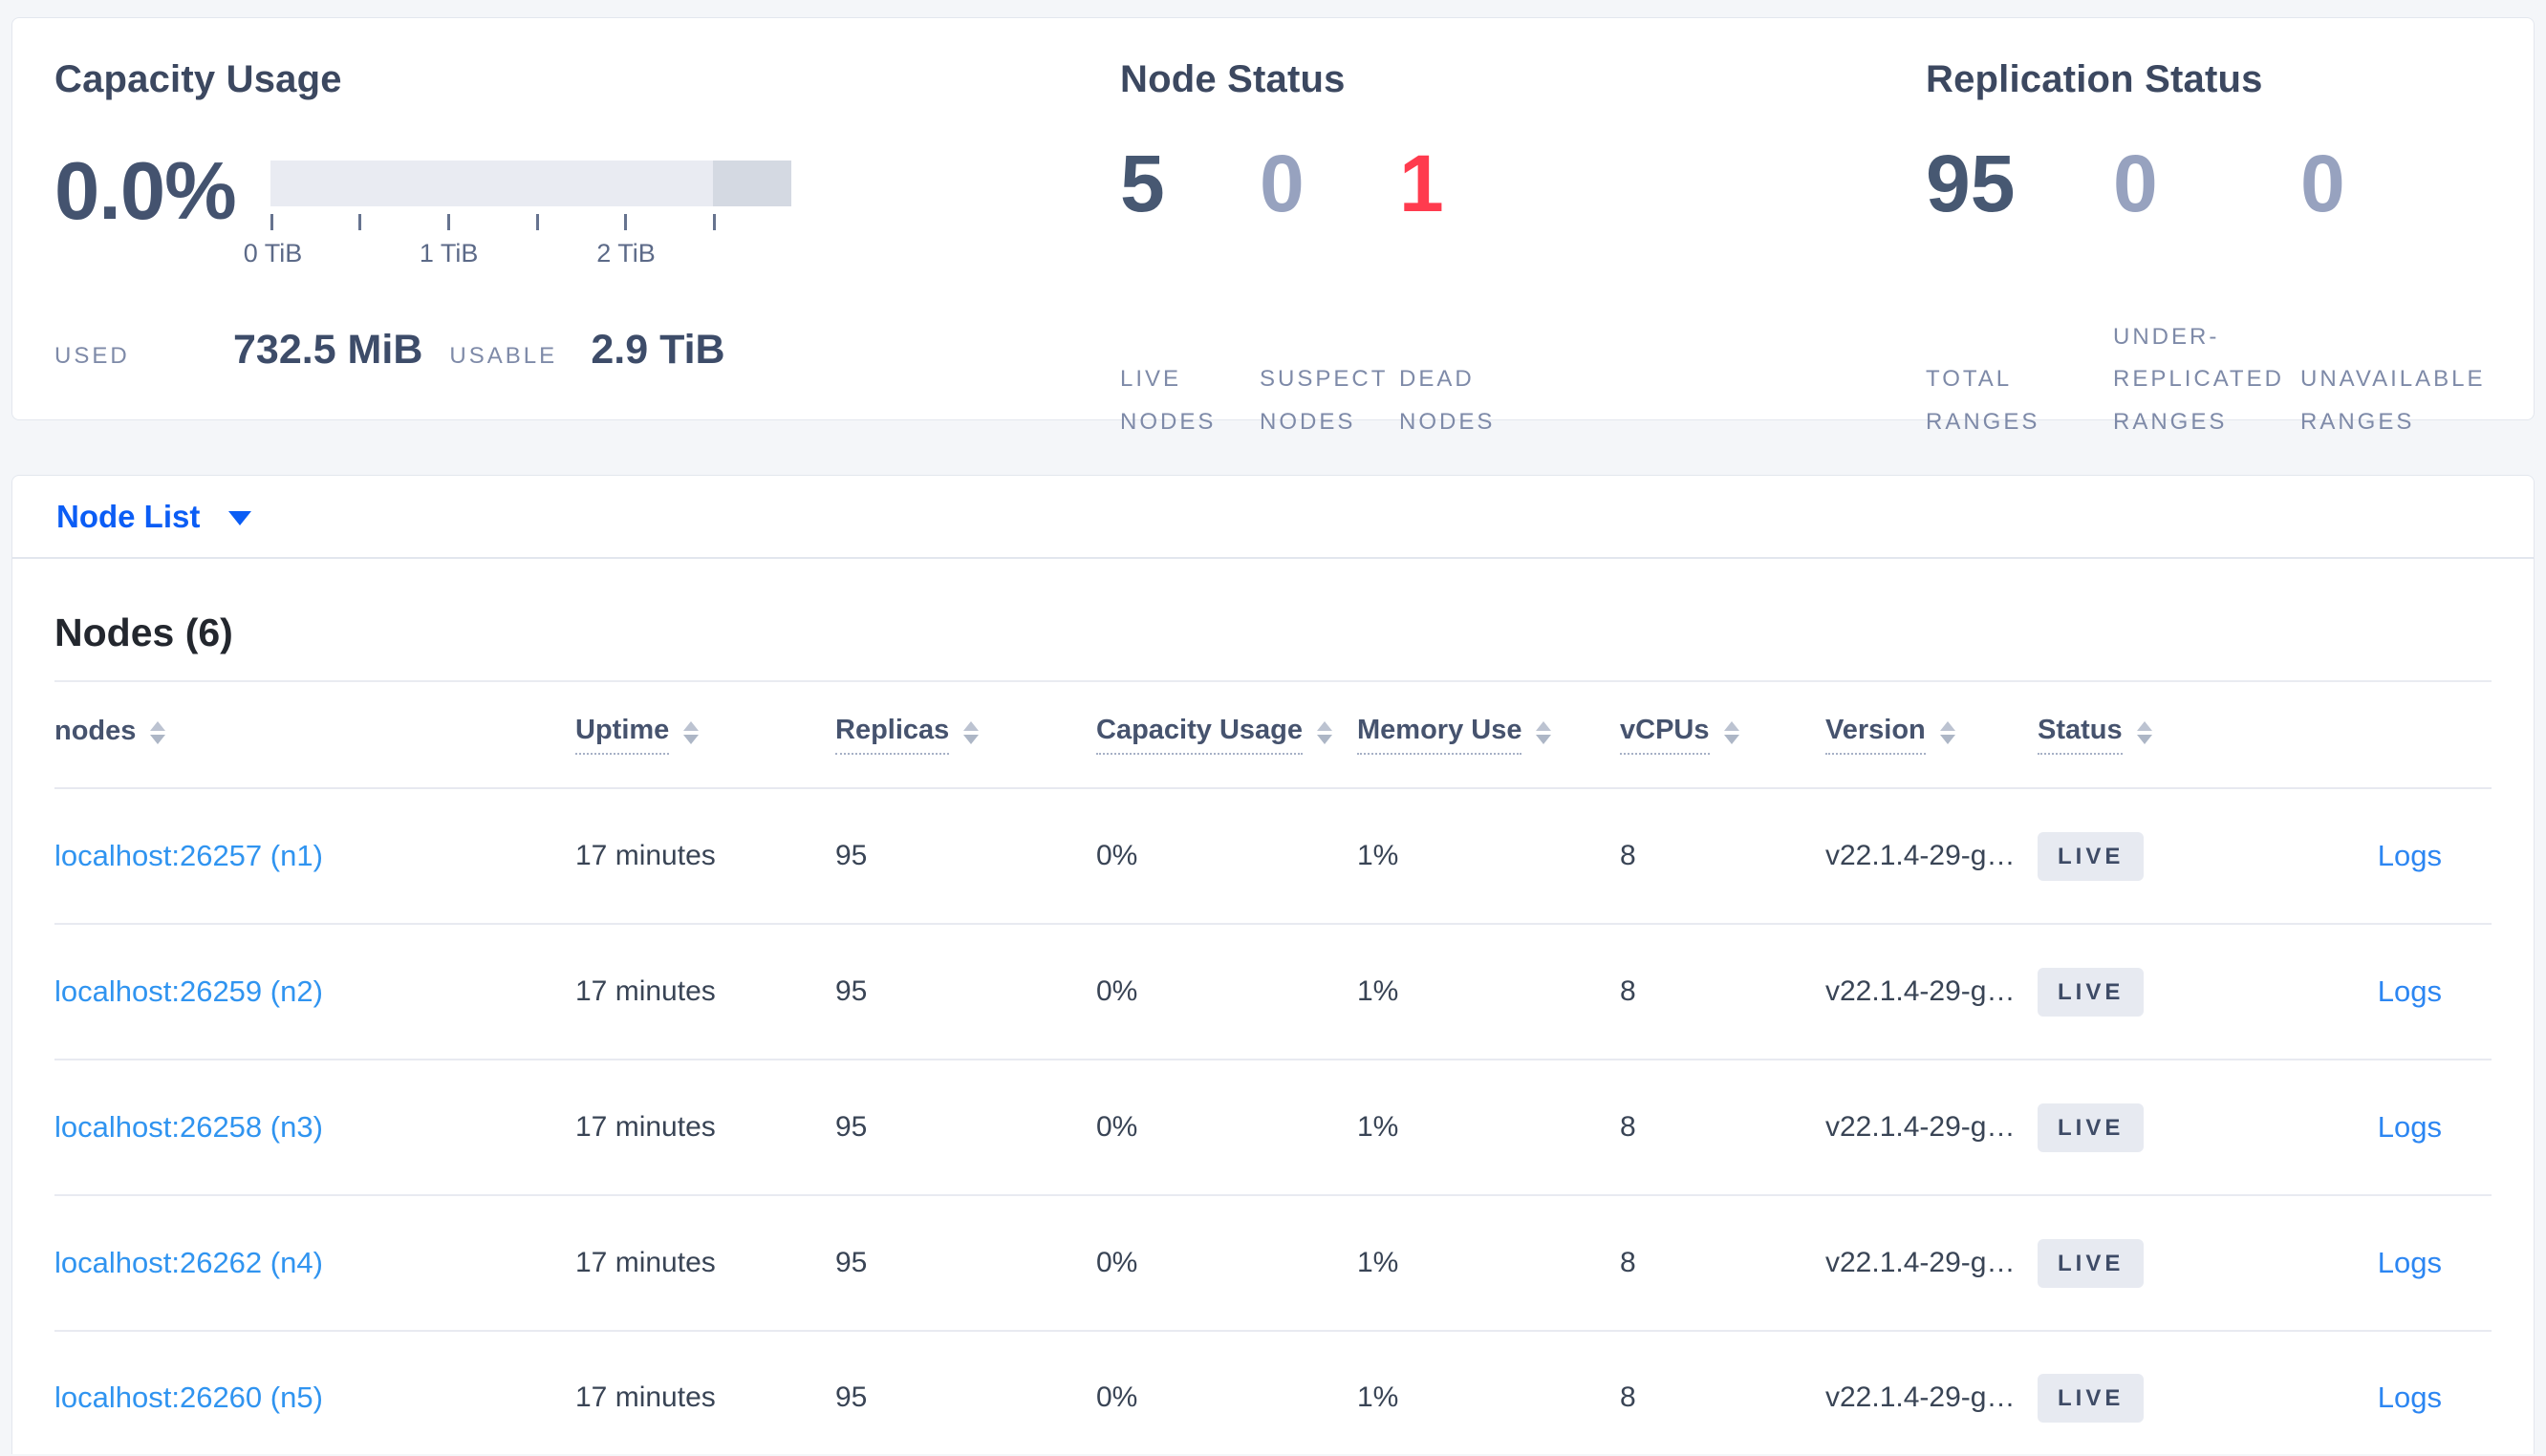 The height and width of the screenshot is (1456, 2546). Describe the element at coordinates (2206, 291) in the screenshot. I see `under-replicated-ranges-stat: 0 UNDER-REPLICATED RANGES` at that location.